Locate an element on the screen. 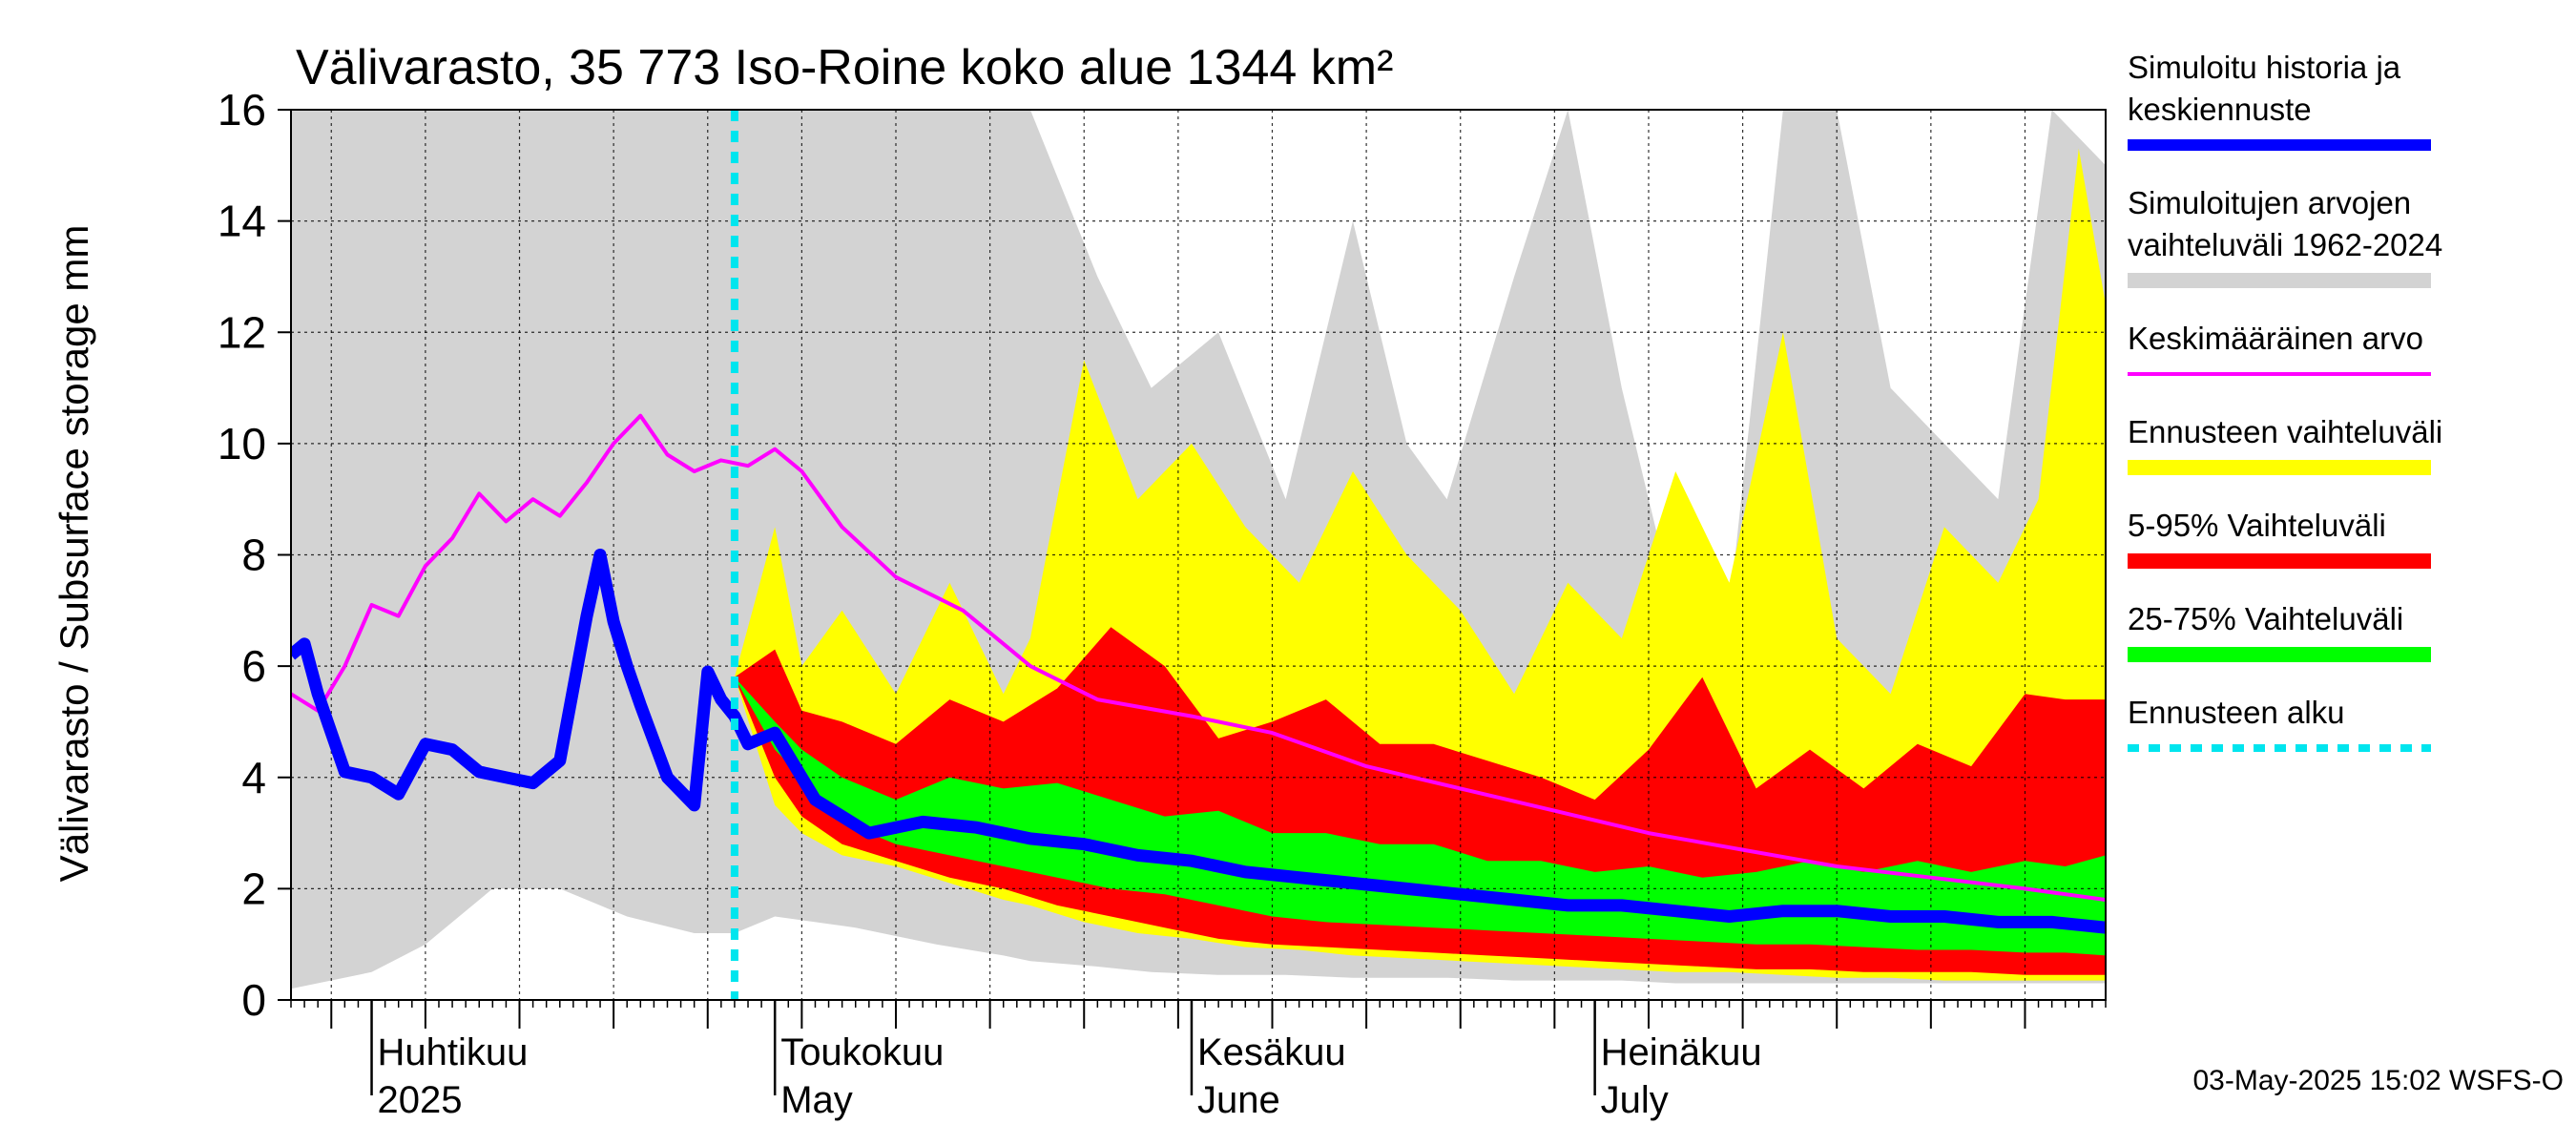  legend-label-1: vaihteluväli 1962-2024 is located at coordinates (2285, 244).